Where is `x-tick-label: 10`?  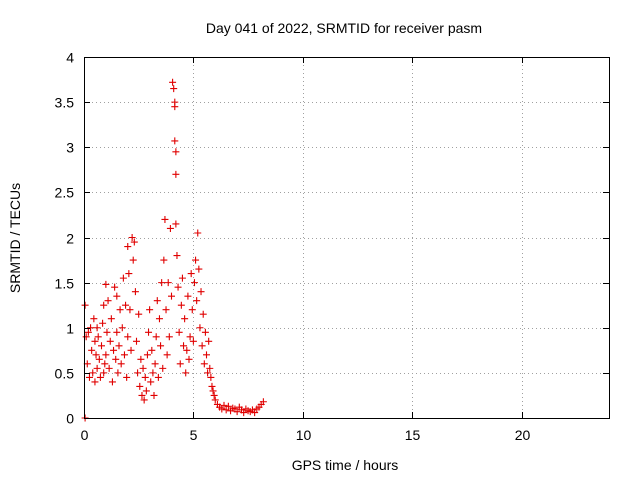 x-tick-label: 10 is located at coordinates (304, 435).